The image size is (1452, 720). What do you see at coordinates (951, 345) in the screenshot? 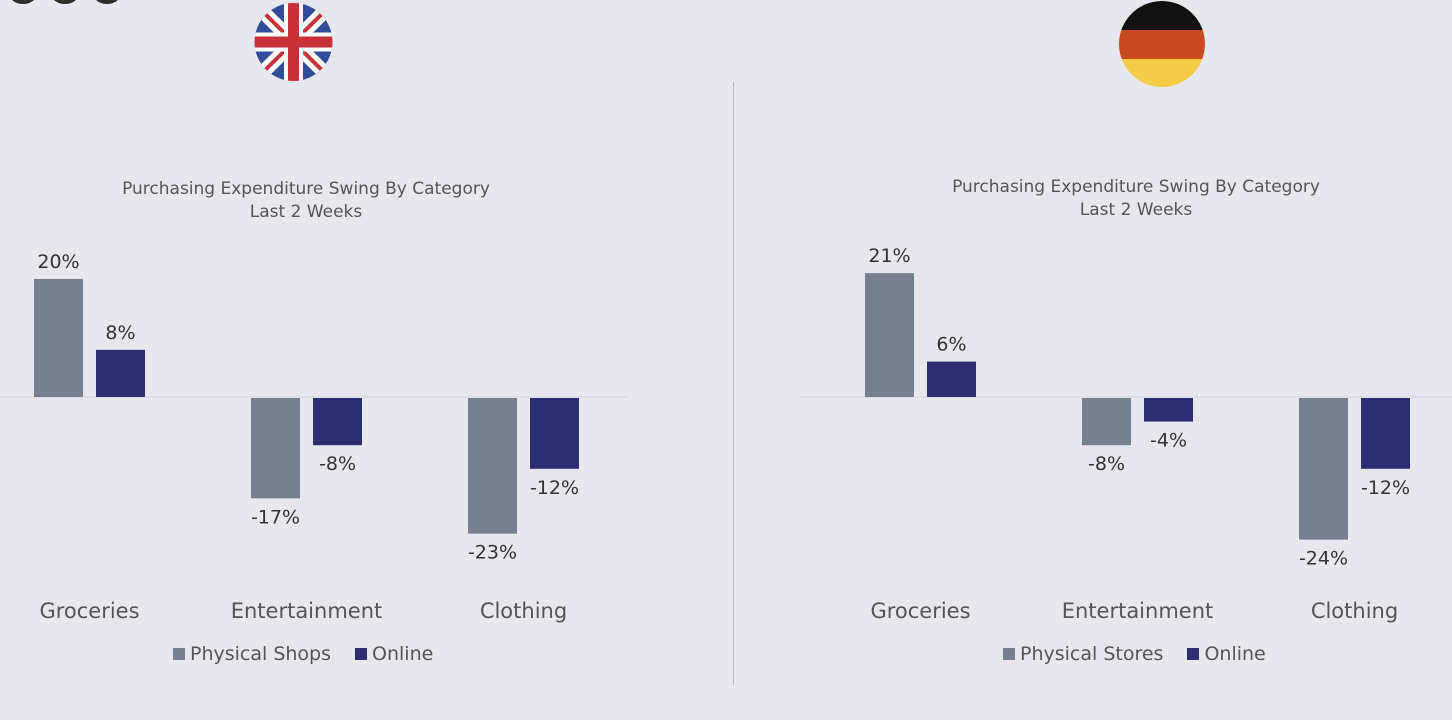
I see `data-label: 6%` at bounding box center [951, 345].